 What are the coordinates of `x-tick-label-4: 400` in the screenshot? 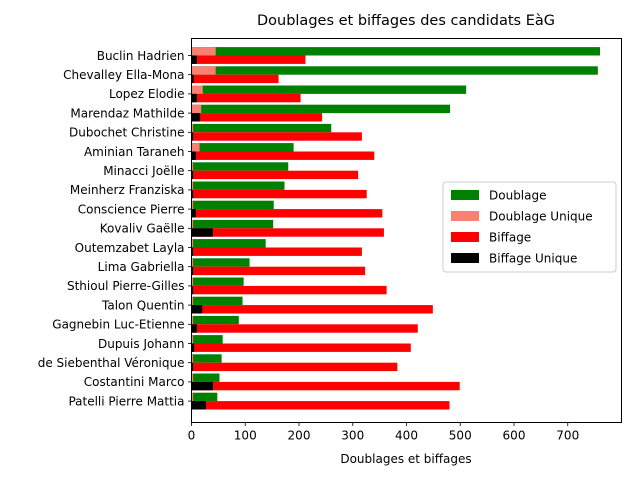 It's located at (406, 436).